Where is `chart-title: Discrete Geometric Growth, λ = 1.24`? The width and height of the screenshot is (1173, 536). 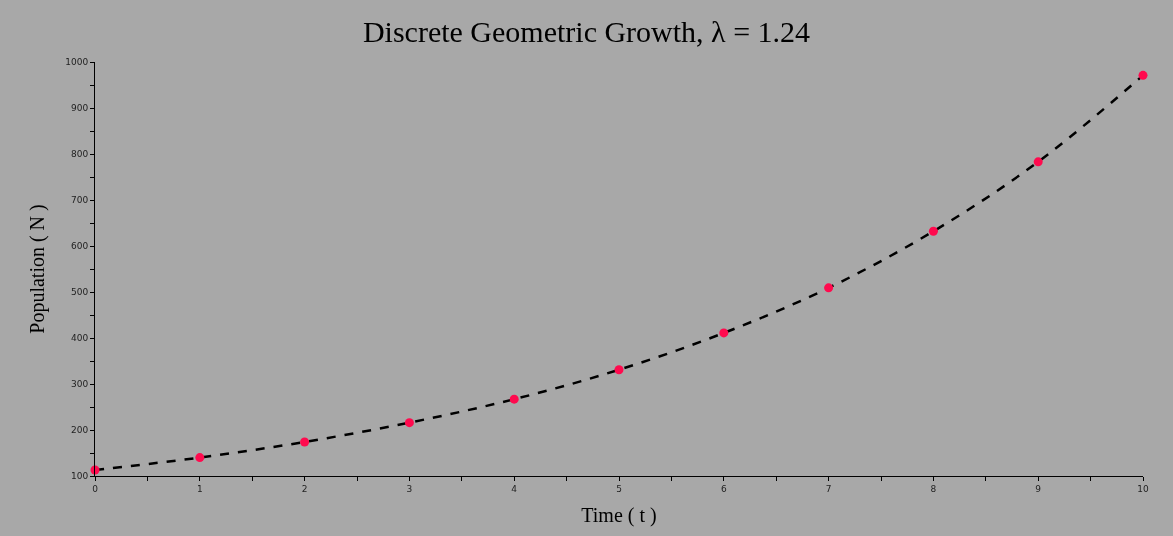
chart-title: Discrete Geometric Growth, λ = 1.24 is located at coordinates (586, 32).